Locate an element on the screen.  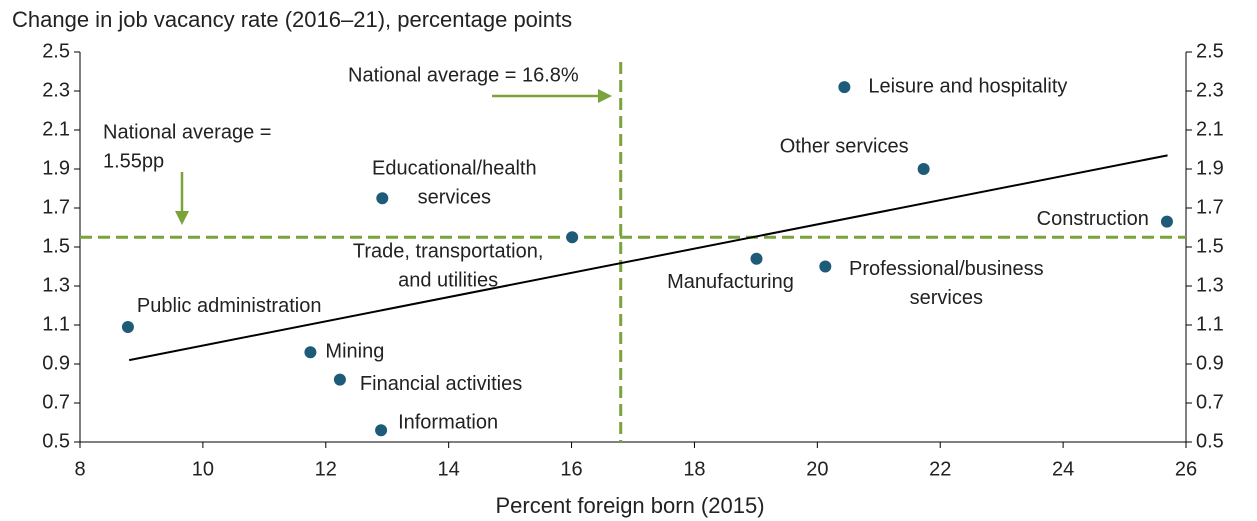
x-axis-label: Percent foreign born (2015) is located at coordinates (629, 505).